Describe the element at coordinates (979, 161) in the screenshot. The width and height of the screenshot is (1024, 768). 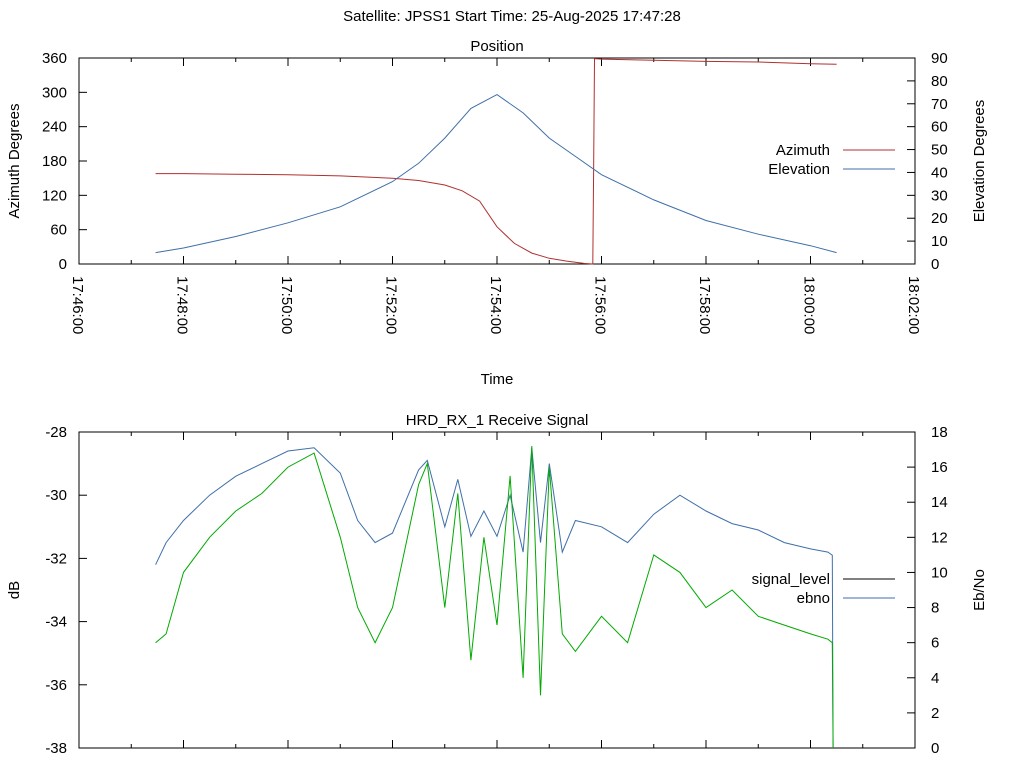
I see `y2-axis-label: Elevation Degrees` at that location.